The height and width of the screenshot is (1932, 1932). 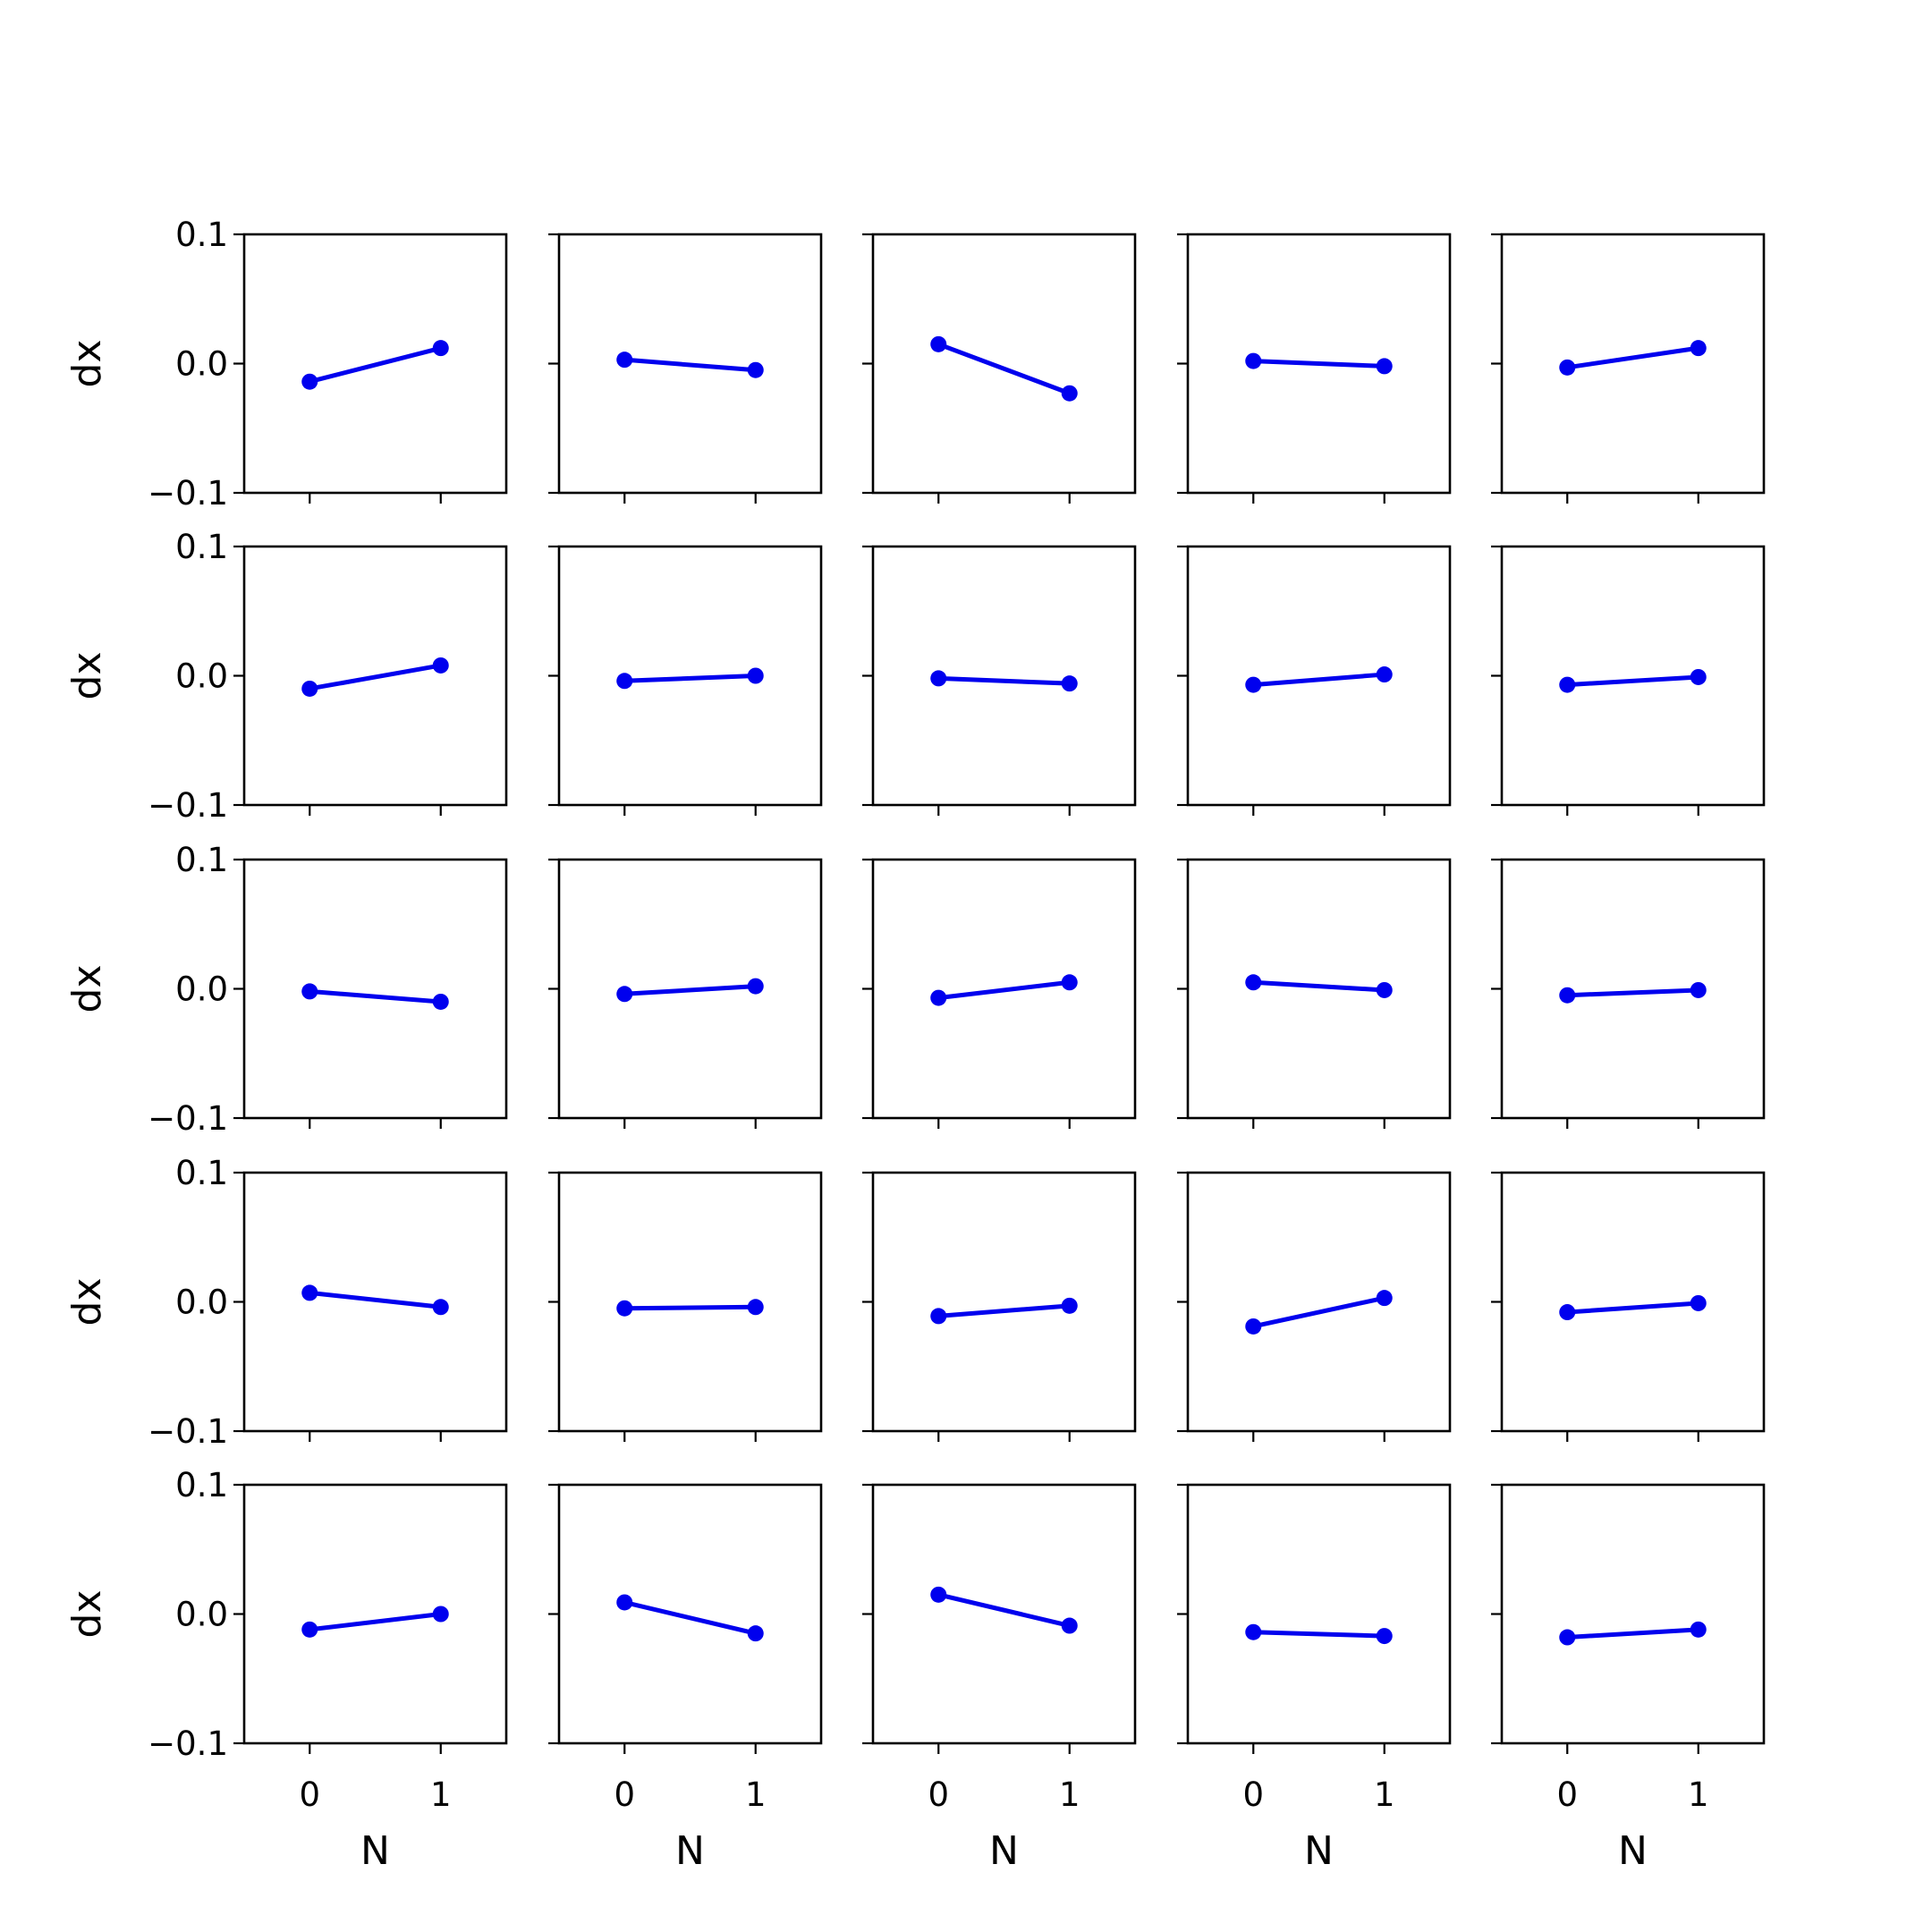 I want to click on subplot-r1-c1, so click(x=685, y=680).